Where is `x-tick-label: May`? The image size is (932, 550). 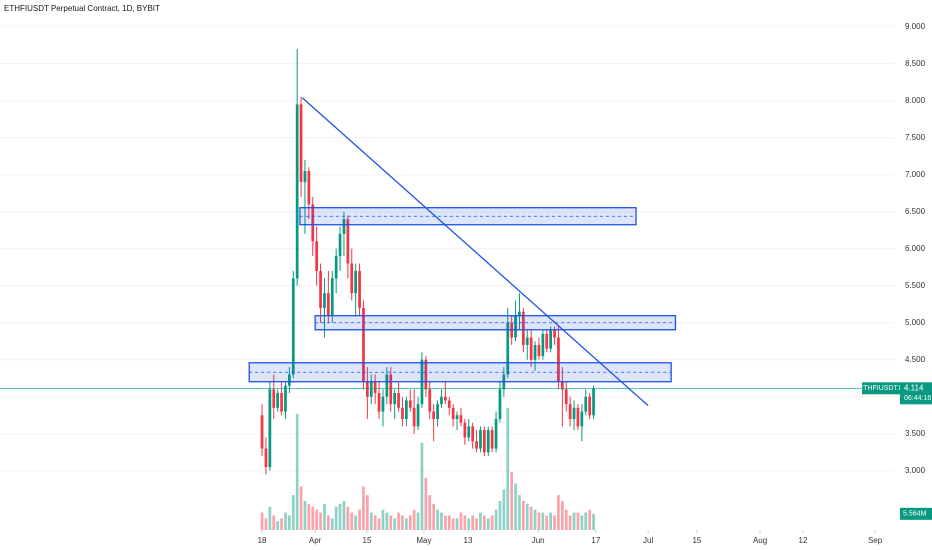
x-tick-label: May is located at coordinates (423, 540).